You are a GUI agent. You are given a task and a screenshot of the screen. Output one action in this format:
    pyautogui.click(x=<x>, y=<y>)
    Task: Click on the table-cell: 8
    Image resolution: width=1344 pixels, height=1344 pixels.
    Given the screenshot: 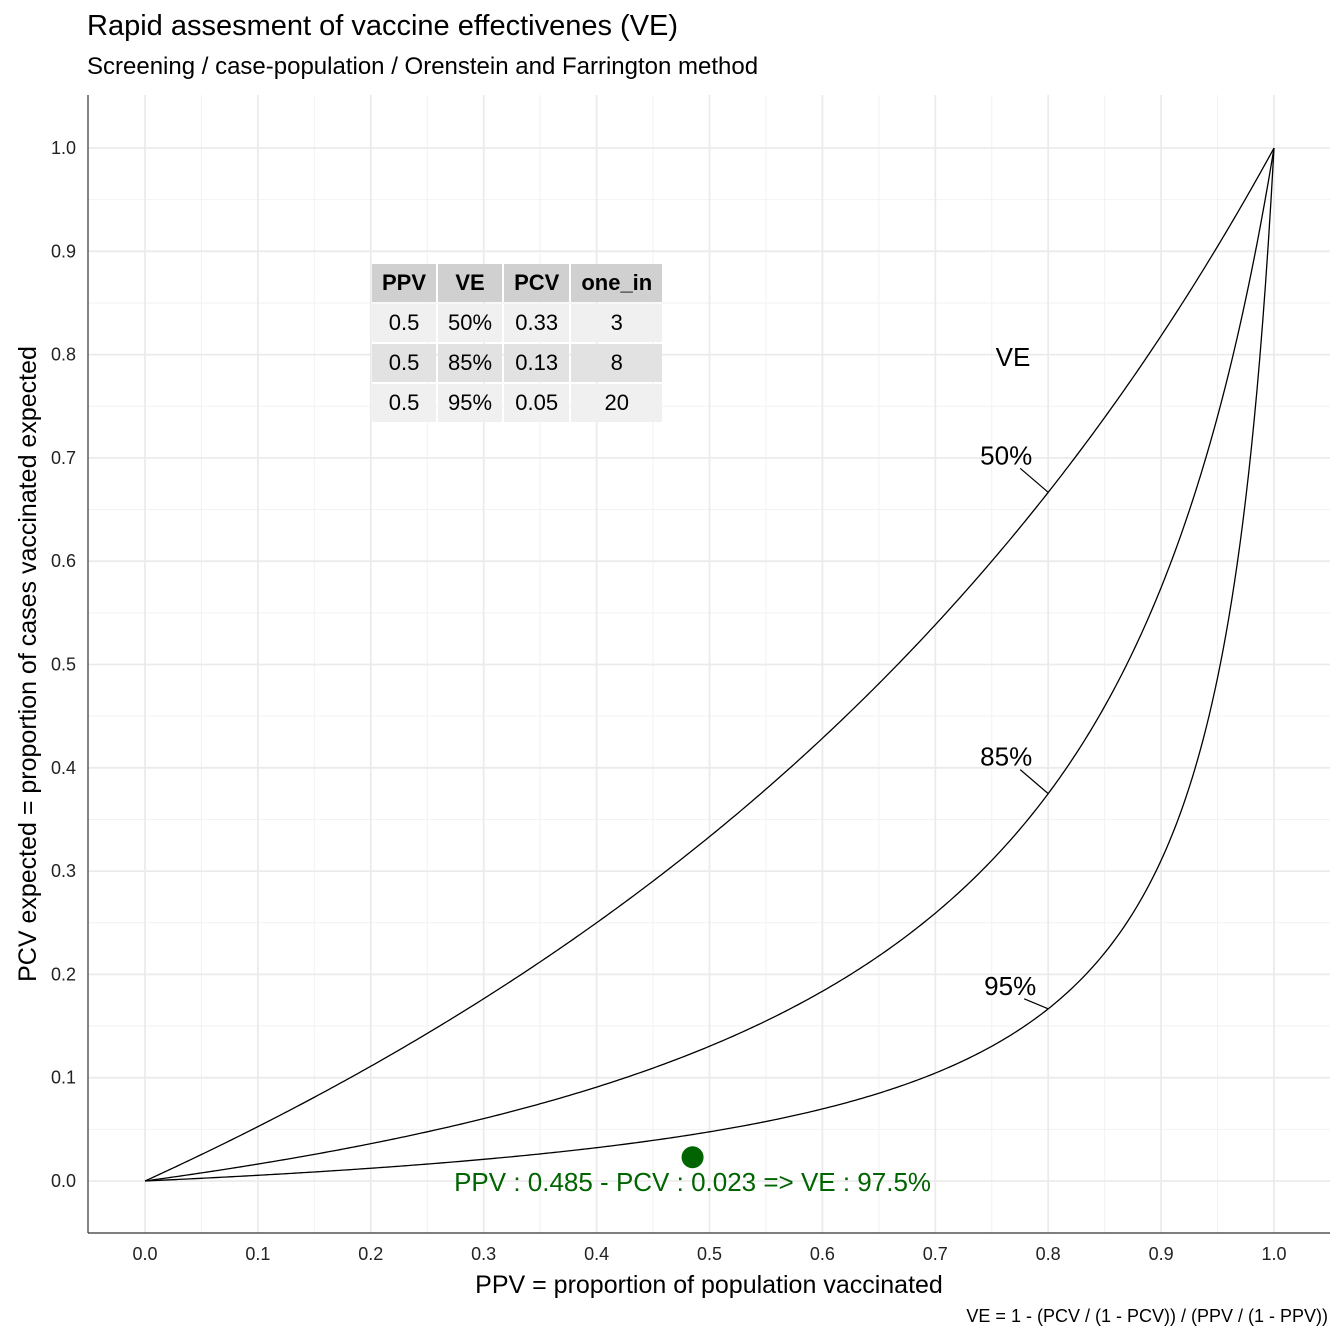 What is the action you would take?
    pyautogui.click(x=617, y=363)
    